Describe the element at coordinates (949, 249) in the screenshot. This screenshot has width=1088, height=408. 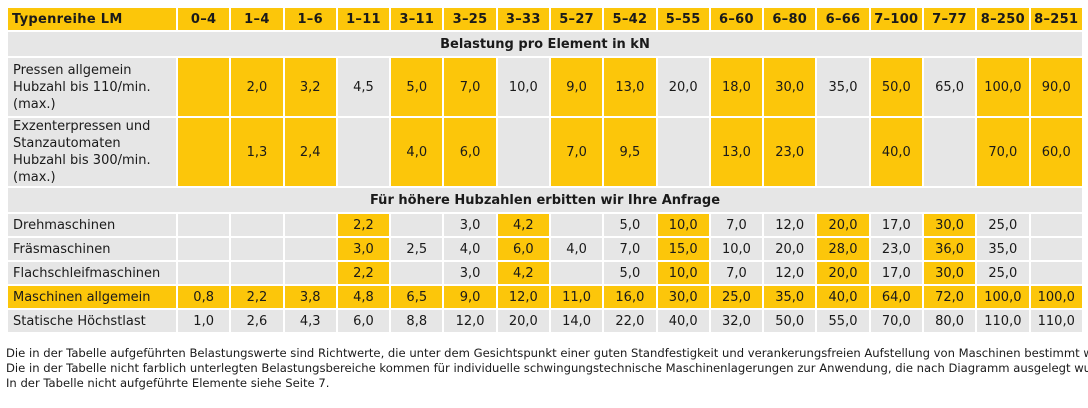
I see `load-value-cell: 36,0` at that location.